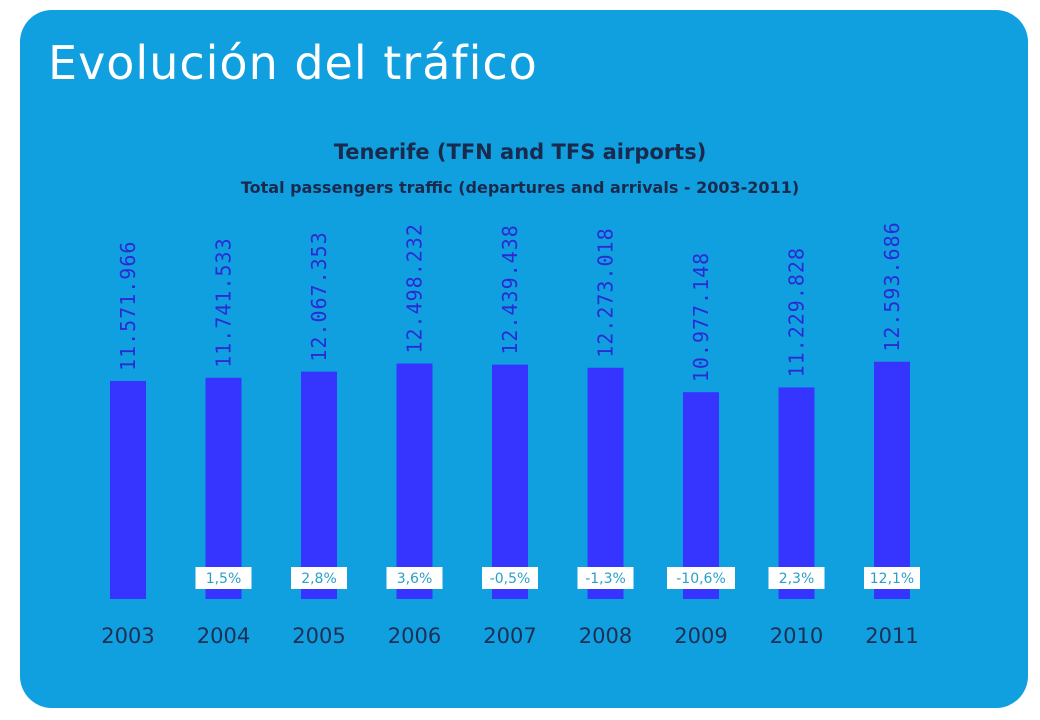 This screenshot has width=1040, height=720. What do you see at coordinates (510, 481) in the screenshot?
I see `bar-2007` at bounding box center [510, 481].